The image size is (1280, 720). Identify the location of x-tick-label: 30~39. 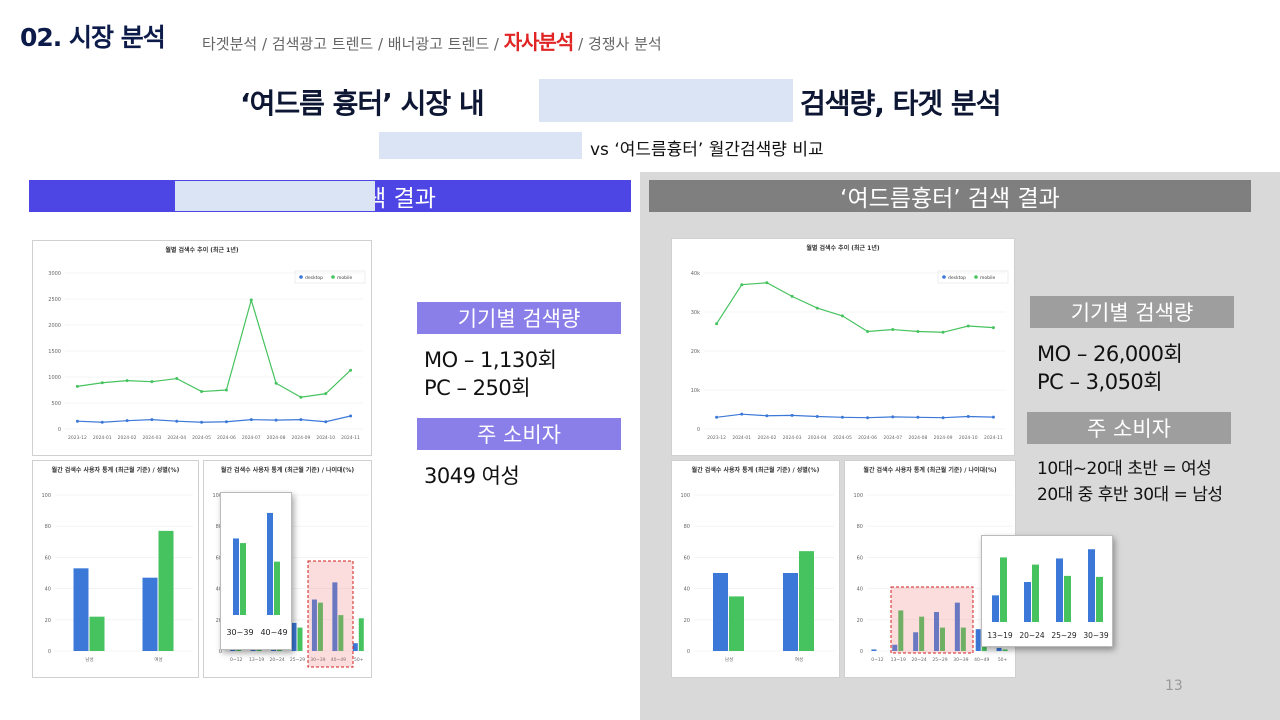
(960, 660).